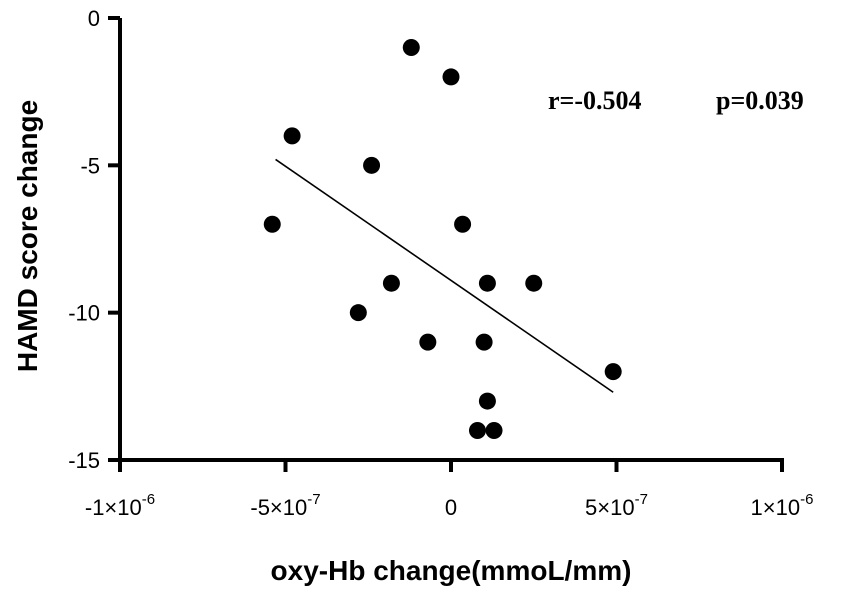  What do you see at coordinates (451, 570) in the screenshot?
I see `x-axis-title: oxy-Hb change(mmoL/mm)` at bounding box center [451, 570].